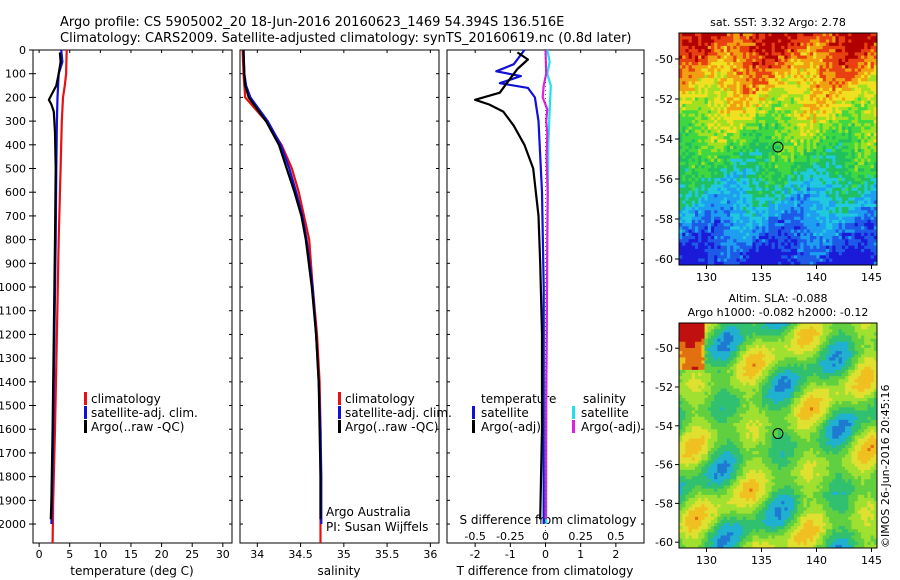  I want to click on legend-label-satellite: satellite-adj. clim., so click(398, 413).